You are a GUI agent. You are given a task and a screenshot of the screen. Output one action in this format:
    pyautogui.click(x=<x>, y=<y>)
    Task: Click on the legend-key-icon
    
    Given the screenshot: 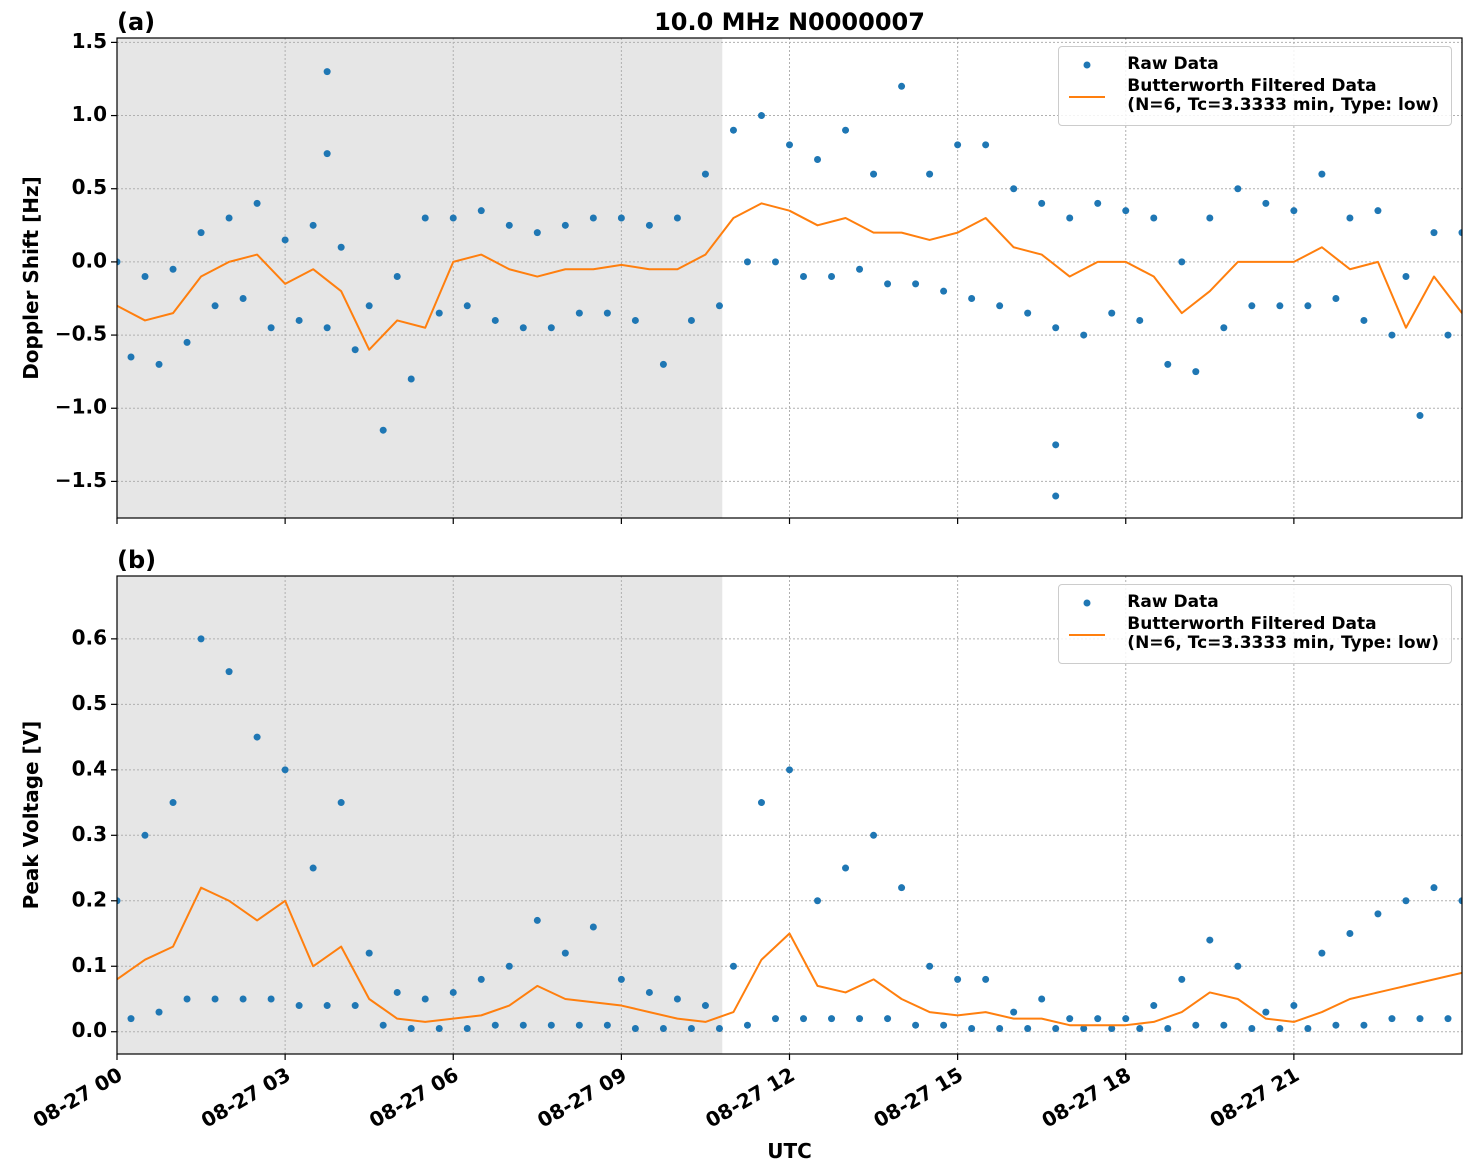 What is the action you would take?
    pyautogui.click(x=1087, y=65)
    